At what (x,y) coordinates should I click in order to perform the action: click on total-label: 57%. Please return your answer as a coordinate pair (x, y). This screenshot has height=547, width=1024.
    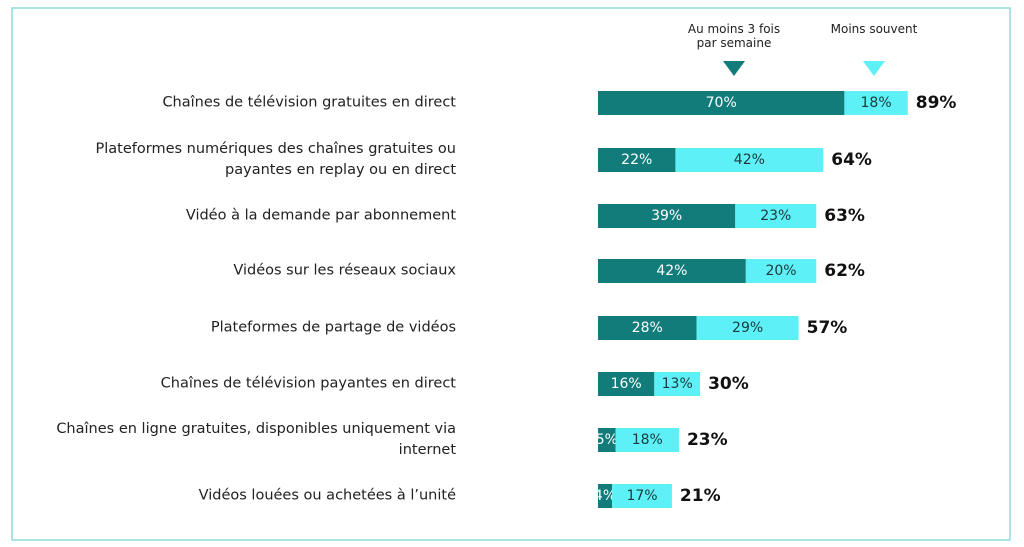
    Looking at the image, I should click on (827, 328).